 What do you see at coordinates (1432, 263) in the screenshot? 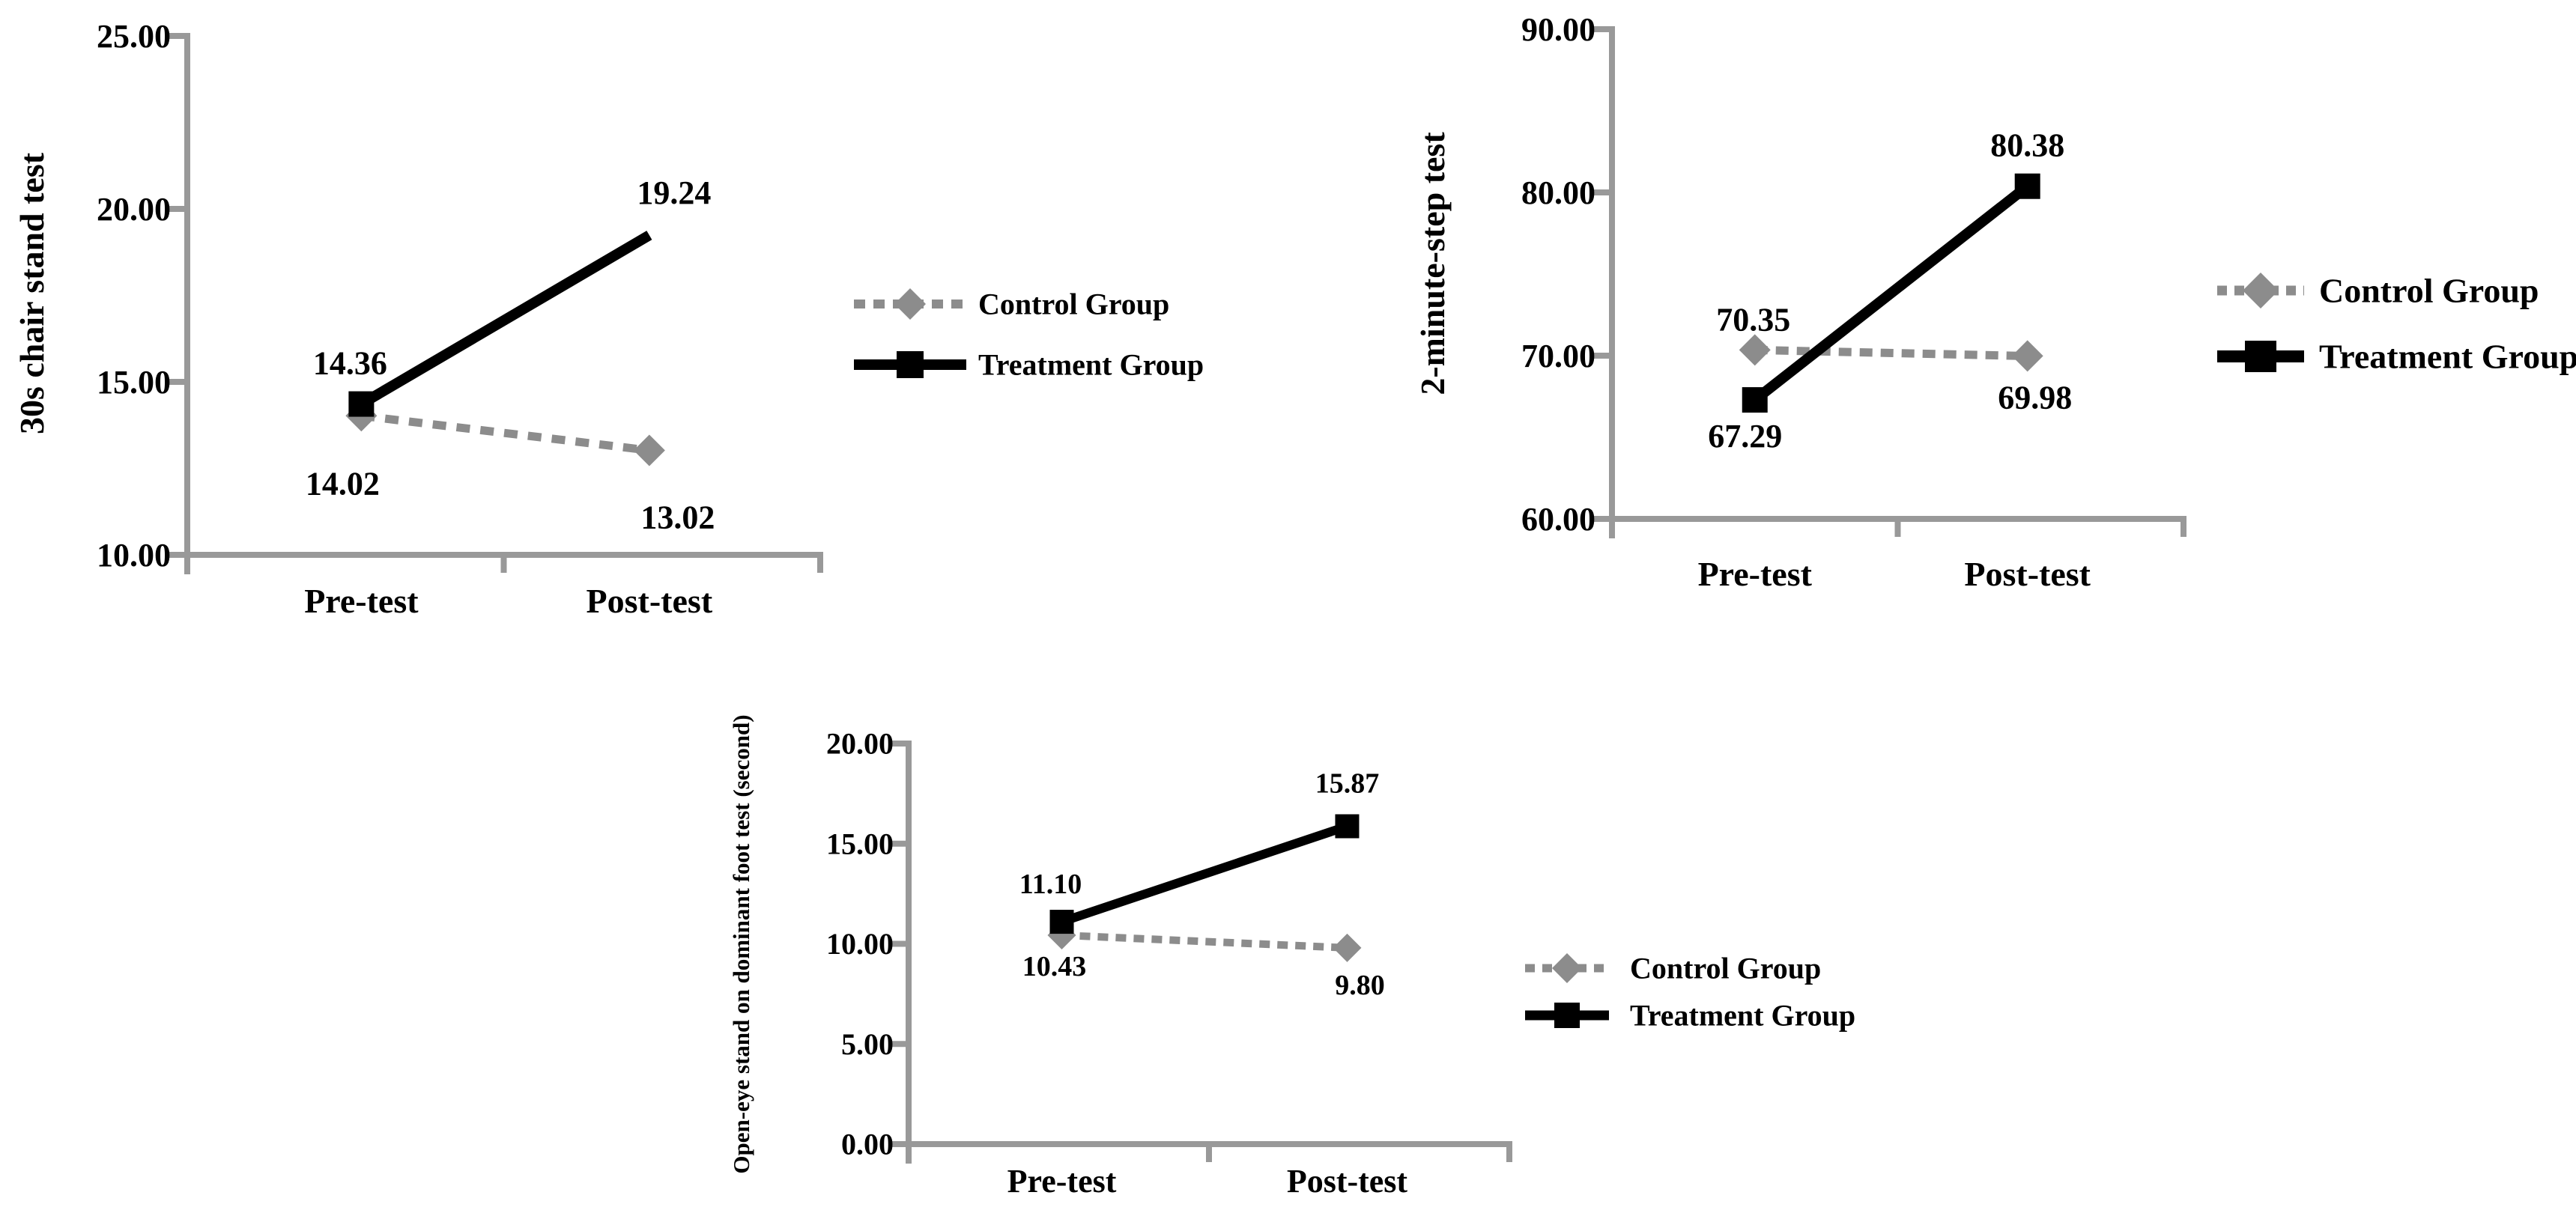
I see `y-axis-title: 2-minute-step test` at bounding box center [1432, 263].